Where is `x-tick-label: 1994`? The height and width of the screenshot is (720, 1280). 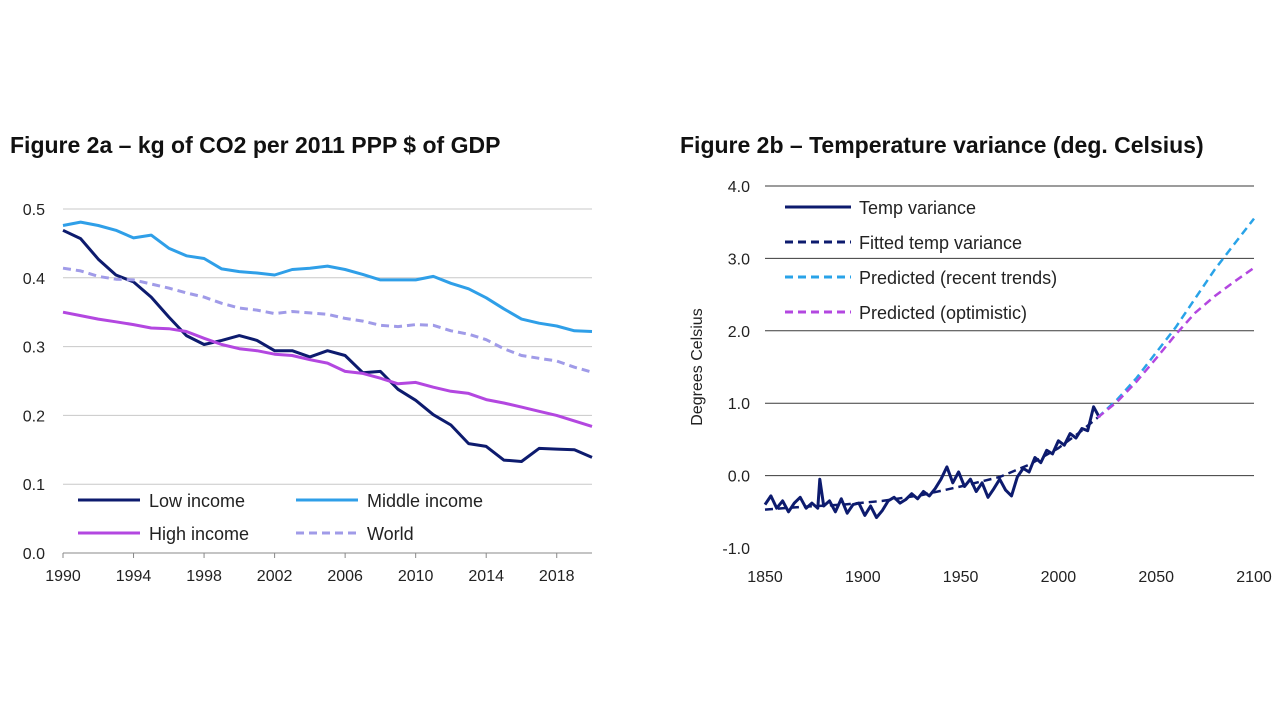
x-tick-label: 1994 is located at coordinates (134, 576).